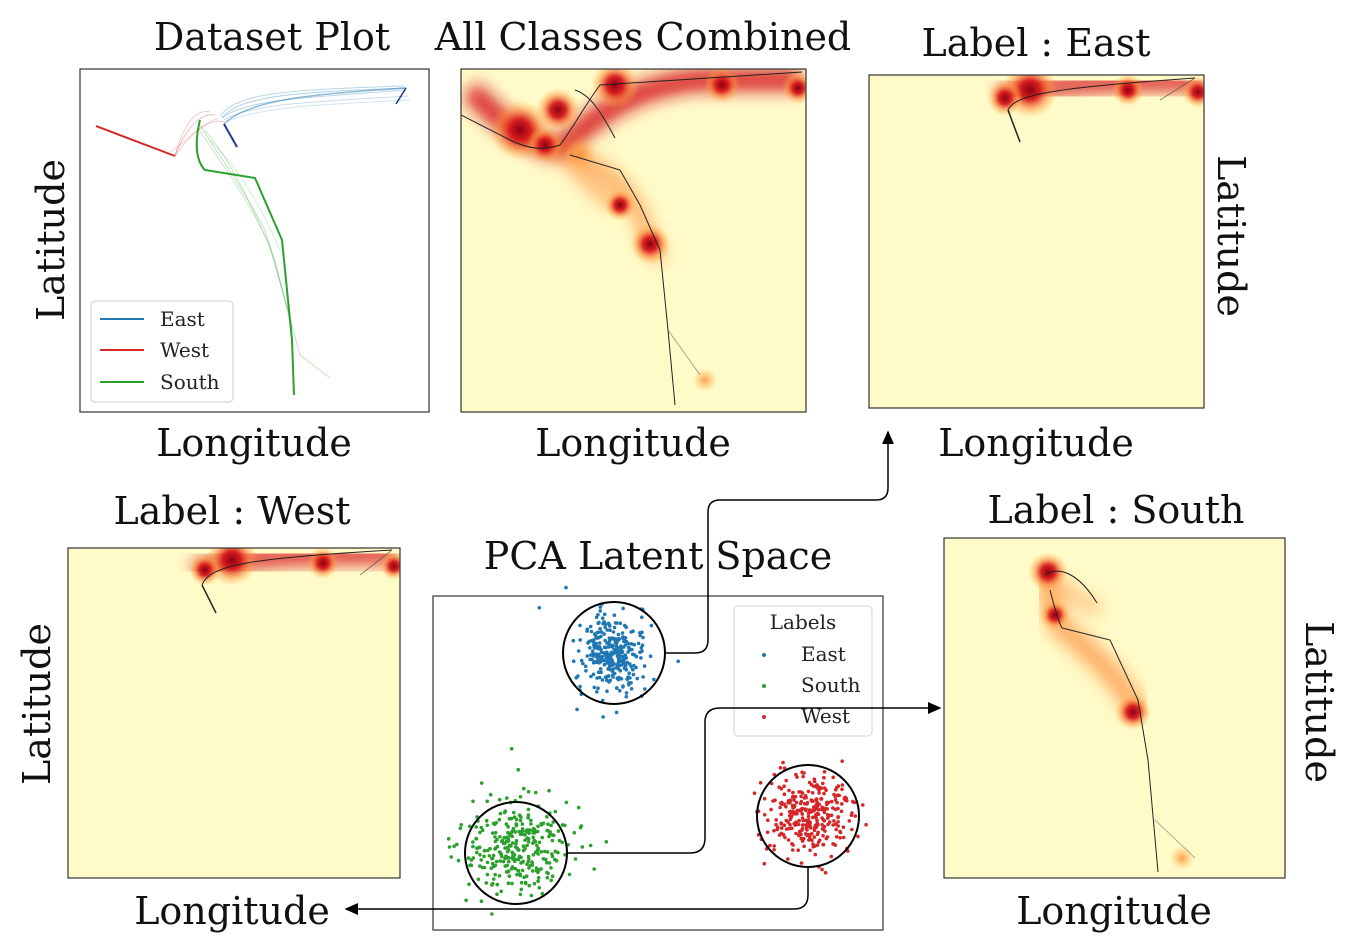 This screenshot has width=1356, height=944. What do you see at coordinates (229, 240) in the screenshot?
I see `dataset-panel: Dataset Plot E` at bounding box center [229, 240].